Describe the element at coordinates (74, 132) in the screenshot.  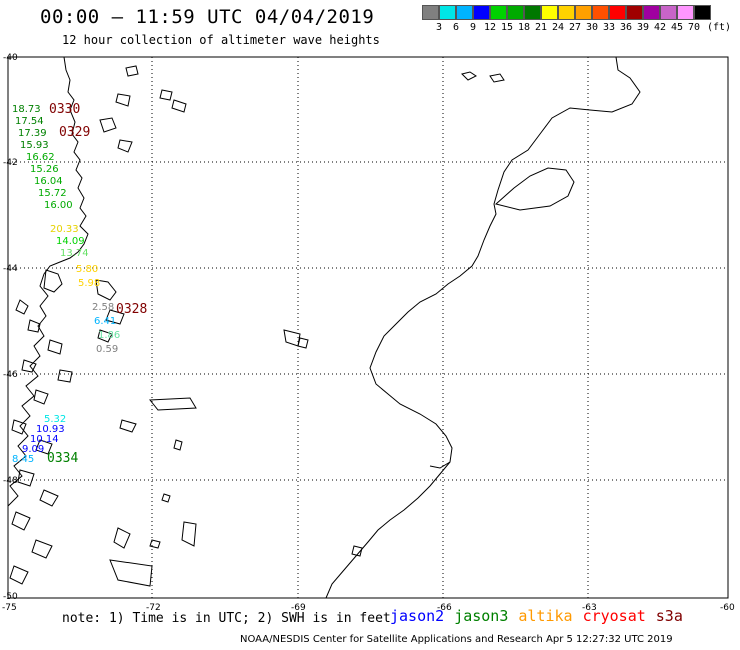
I see `pass-label: 0329` at that location.